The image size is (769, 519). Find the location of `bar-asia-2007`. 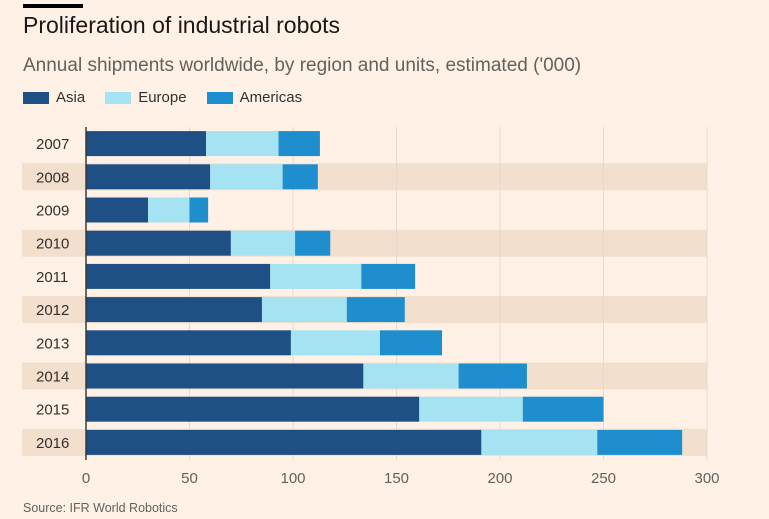

bar-asia-2007 is located at coordinates (146, 144).